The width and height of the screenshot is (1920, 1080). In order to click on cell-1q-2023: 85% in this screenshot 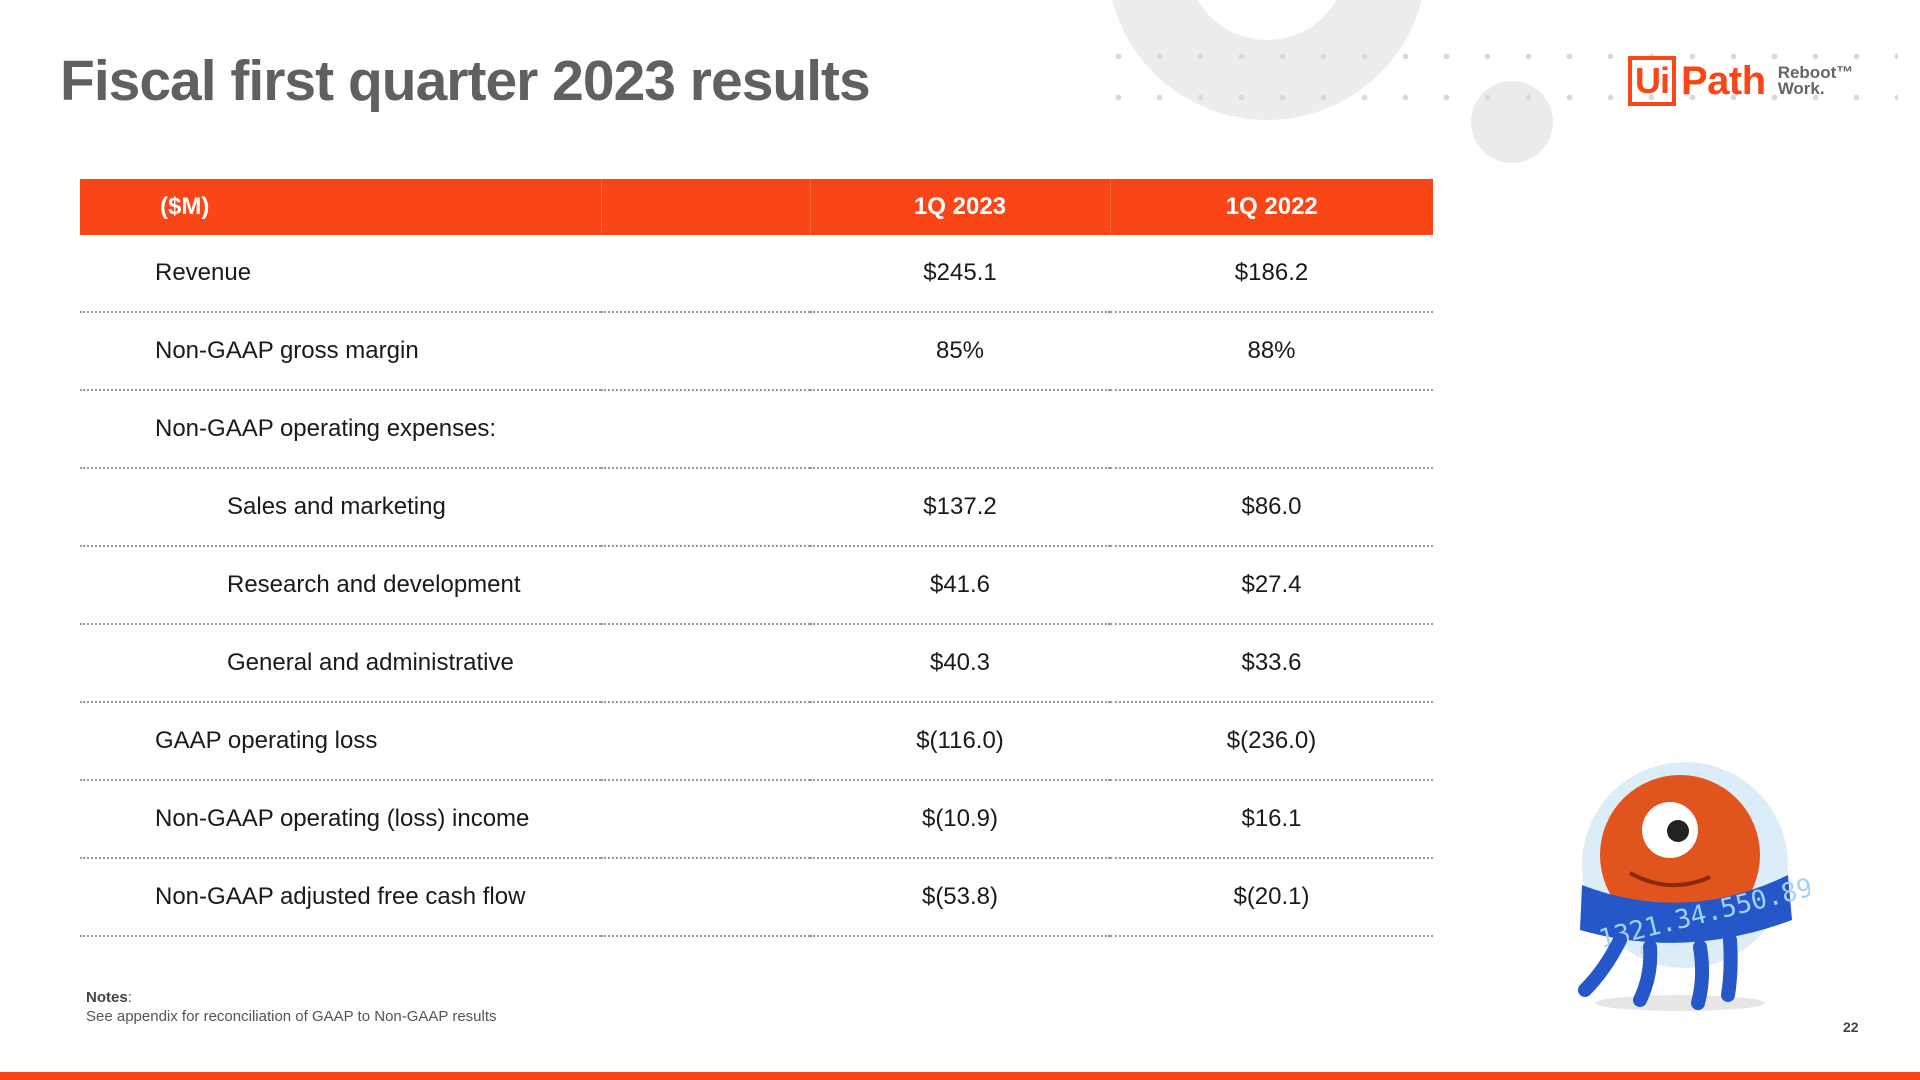, I will do `click(960, 351)`.